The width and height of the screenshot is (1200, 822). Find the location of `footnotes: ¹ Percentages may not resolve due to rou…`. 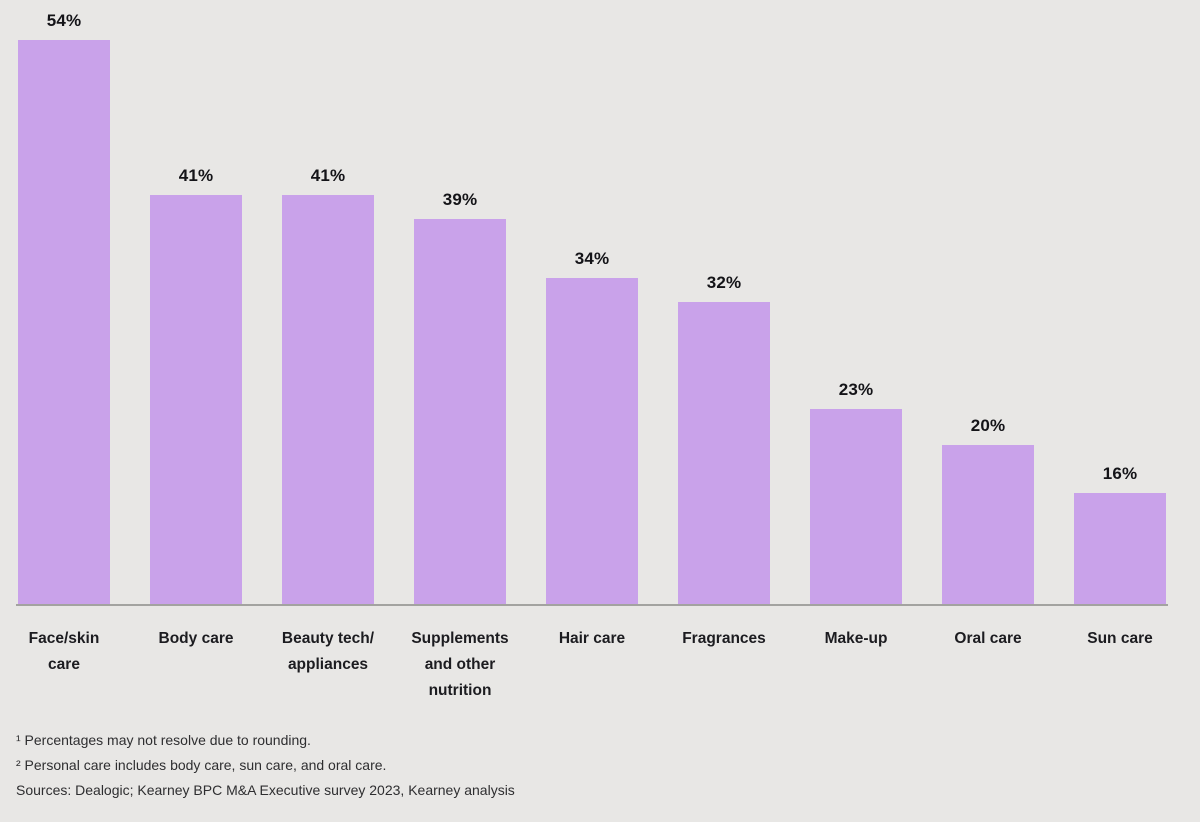

footnotes: ¹ Percentages may not resolve due to rou… is located at coordinates (265, 765).